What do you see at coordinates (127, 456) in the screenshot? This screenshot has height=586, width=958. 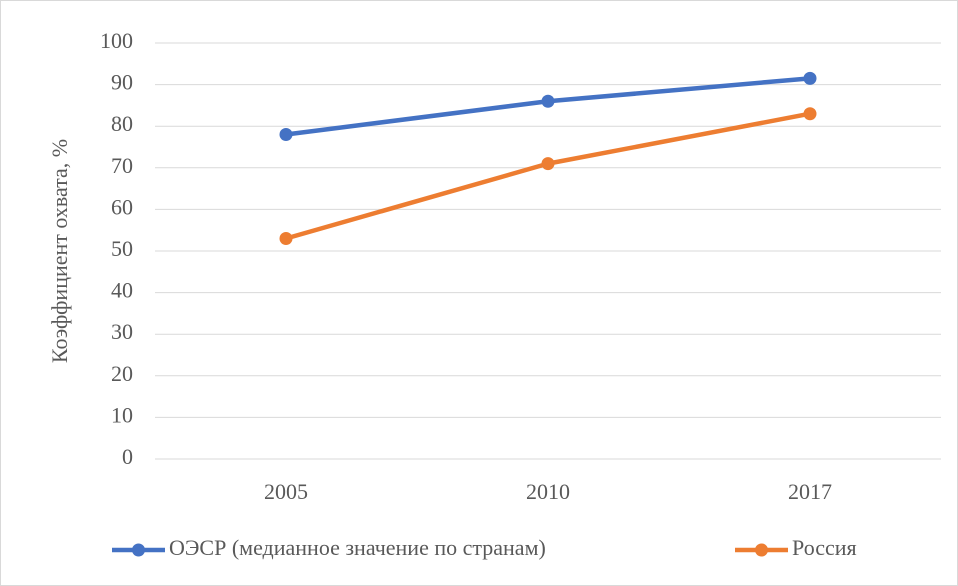 I see `y-tick-label: 0` at bounding box center [127, 456].